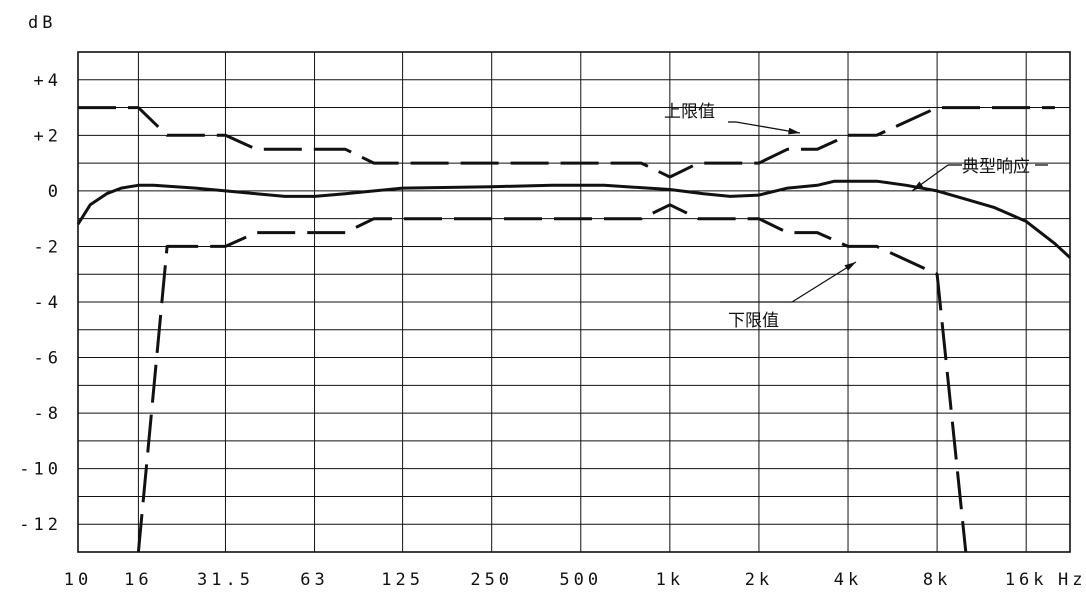  I want to click on lower-leader, so click(824, 282).